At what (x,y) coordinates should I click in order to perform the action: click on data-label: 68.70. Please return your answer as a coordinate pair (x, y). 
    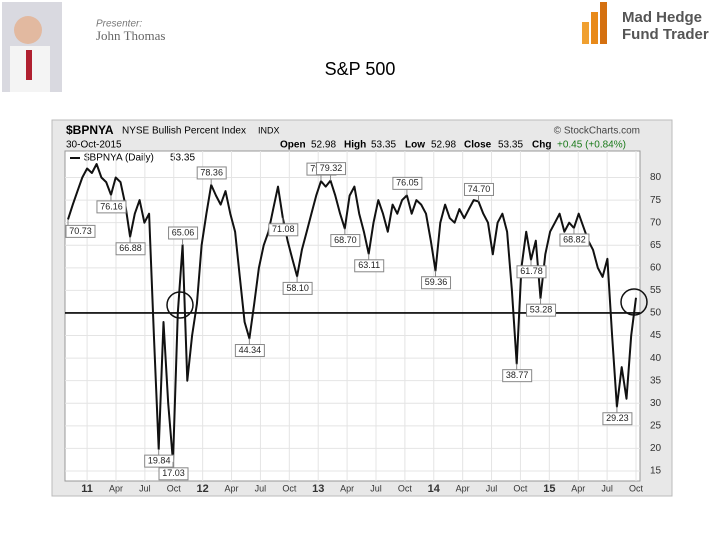
    Looking at the image, I should click on (345, 240).